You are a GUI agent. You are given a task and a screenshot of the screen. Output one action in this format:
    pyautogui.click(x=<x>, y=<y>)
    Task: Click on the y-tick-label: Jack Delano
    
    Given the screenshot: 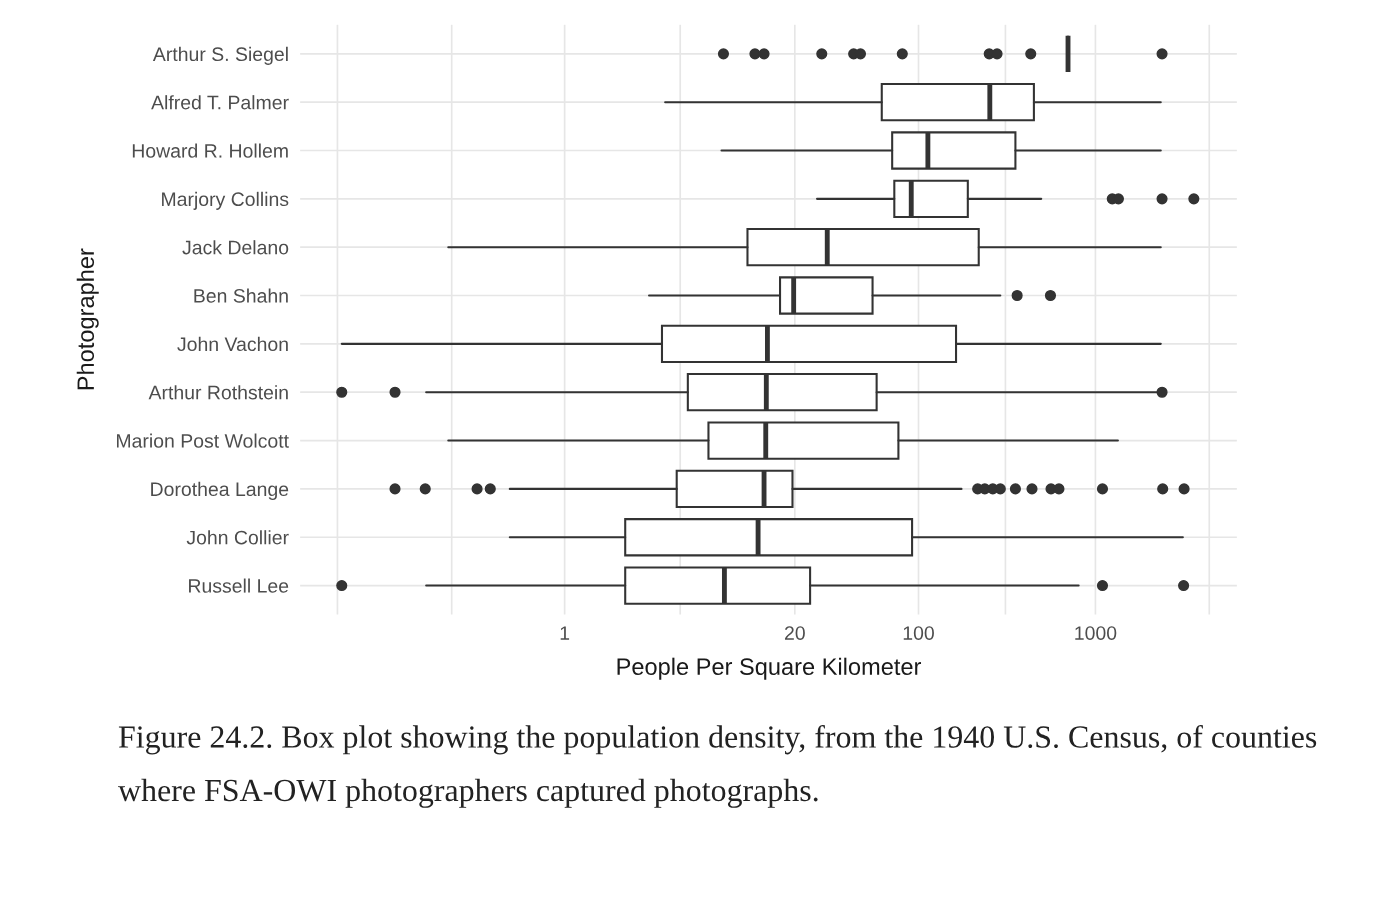 What is the action you would take?
    pyautogui.click(x=235, y=247)
    